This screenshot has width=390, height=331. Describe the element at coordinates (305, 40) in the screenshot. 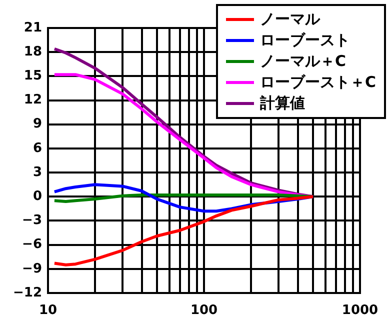

I see `legend-label: ローブースト` at that location.